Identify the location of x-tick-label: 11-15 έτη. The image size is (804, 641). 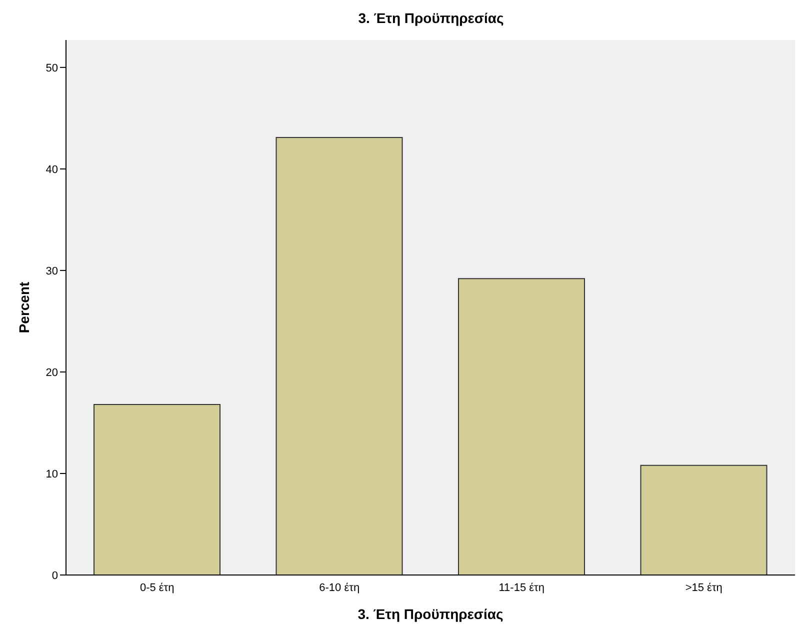
(521, 588).